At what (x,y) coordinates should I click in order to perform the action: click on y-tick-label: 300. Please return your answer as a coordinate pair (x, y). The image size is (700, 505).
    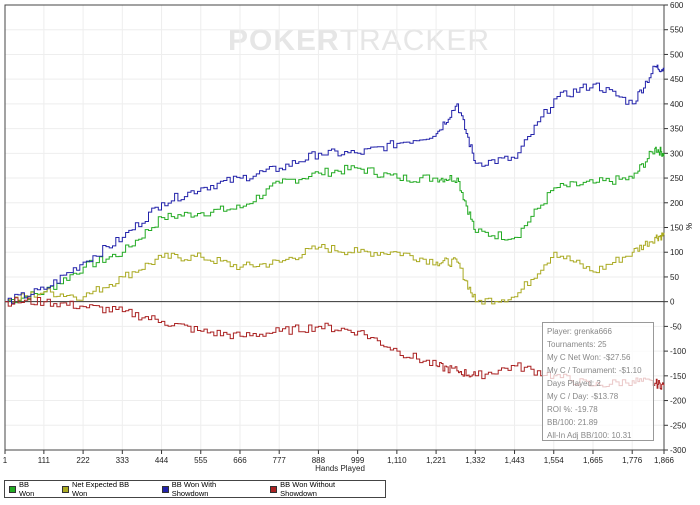
    Looking at the image, I should click on (677, 153).